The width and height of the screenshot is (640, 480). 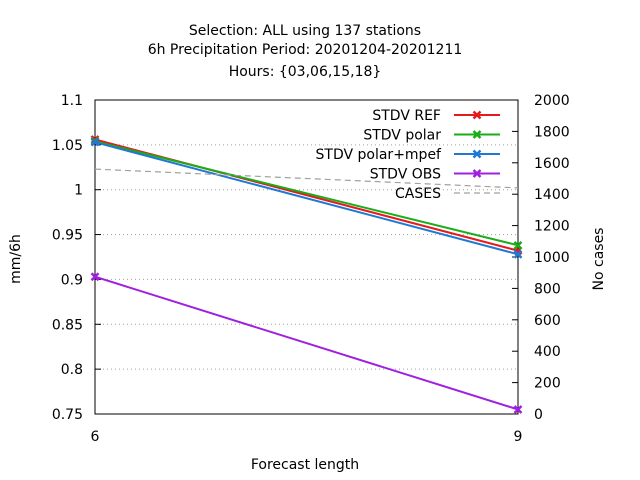 What do you see at coordinates (95, 437) in the screenshot?
I see `x-tick-label: 6` at bounding box center [95, 437].